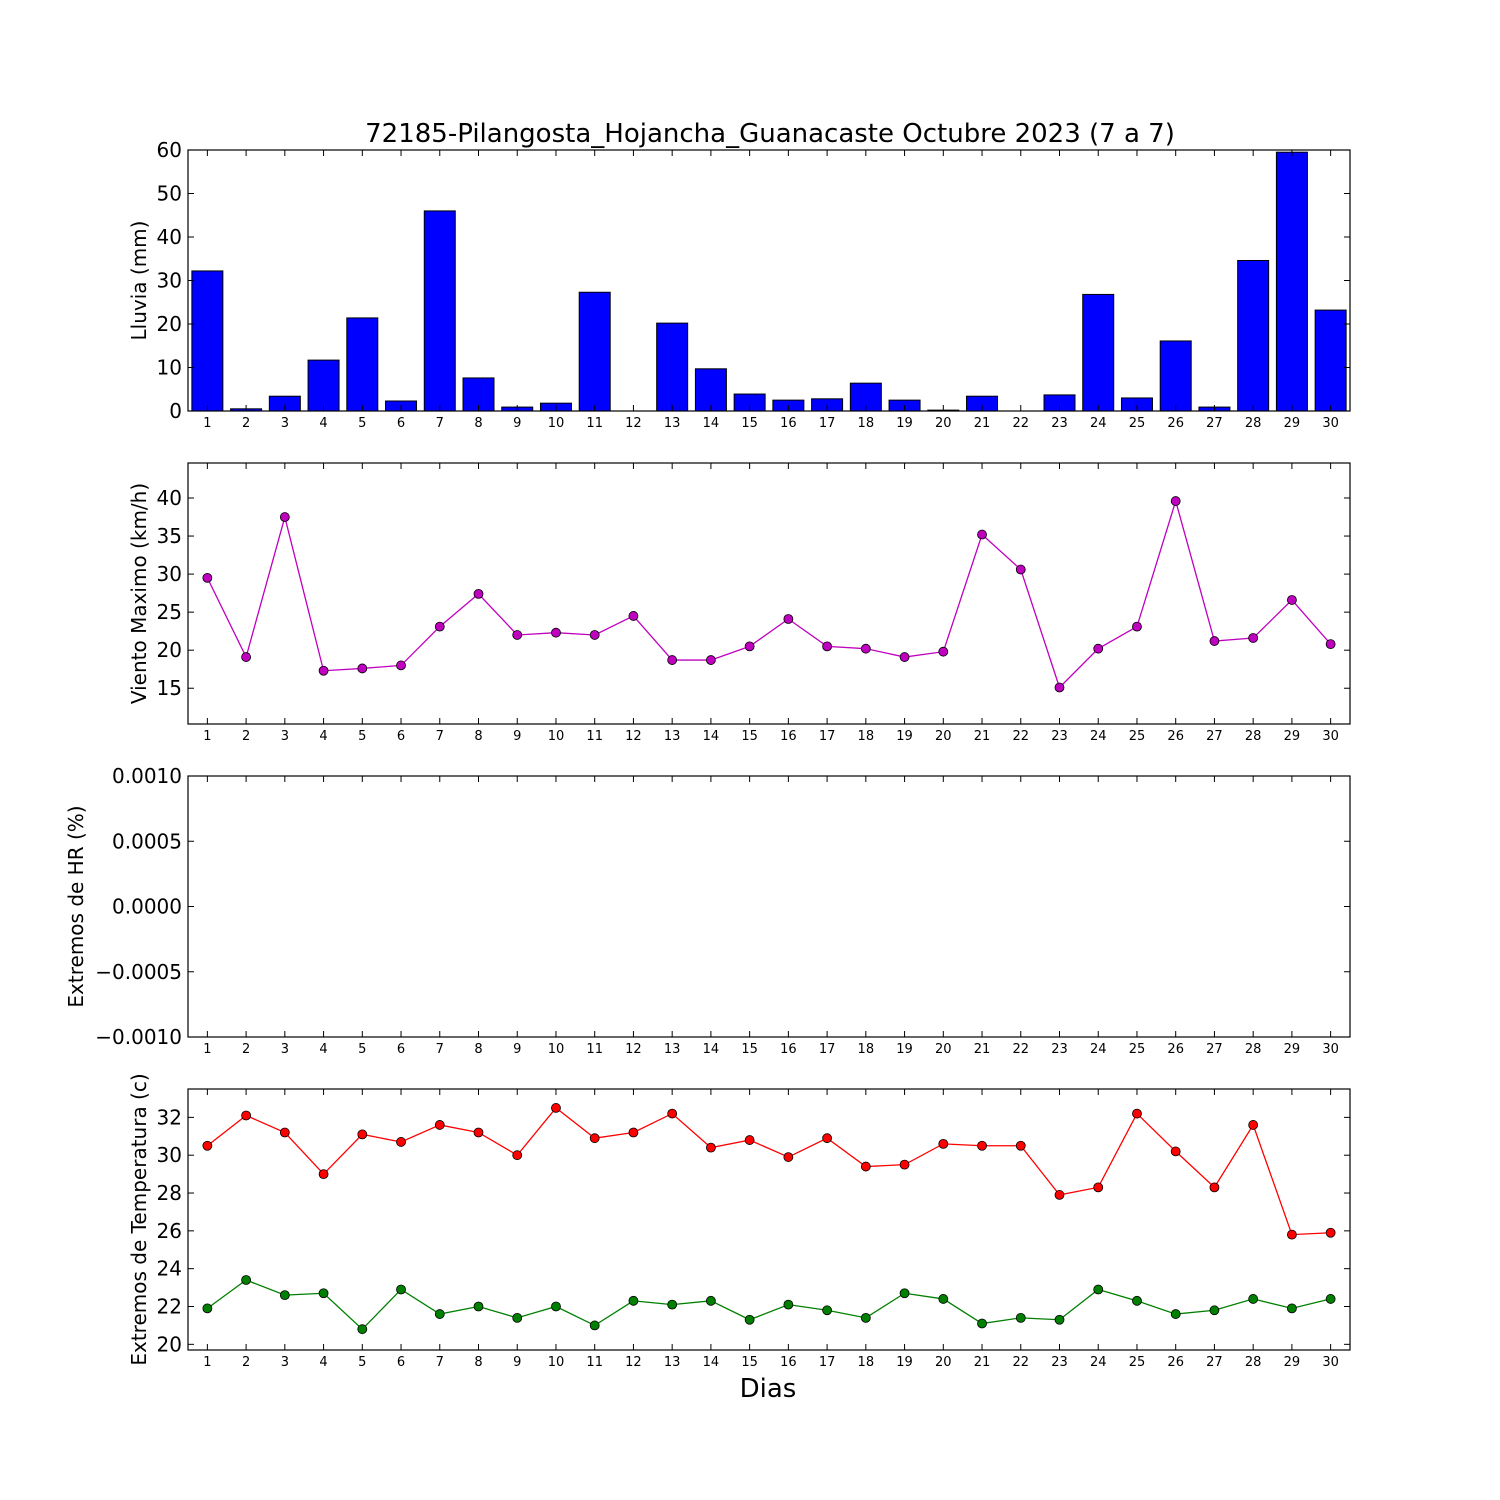 The height and width of the screenshot is (1500, 1500). Describe the element at coordinates (1214, 423) in the screenshot. I see `x-tick-label-day-27: 27` at that location.